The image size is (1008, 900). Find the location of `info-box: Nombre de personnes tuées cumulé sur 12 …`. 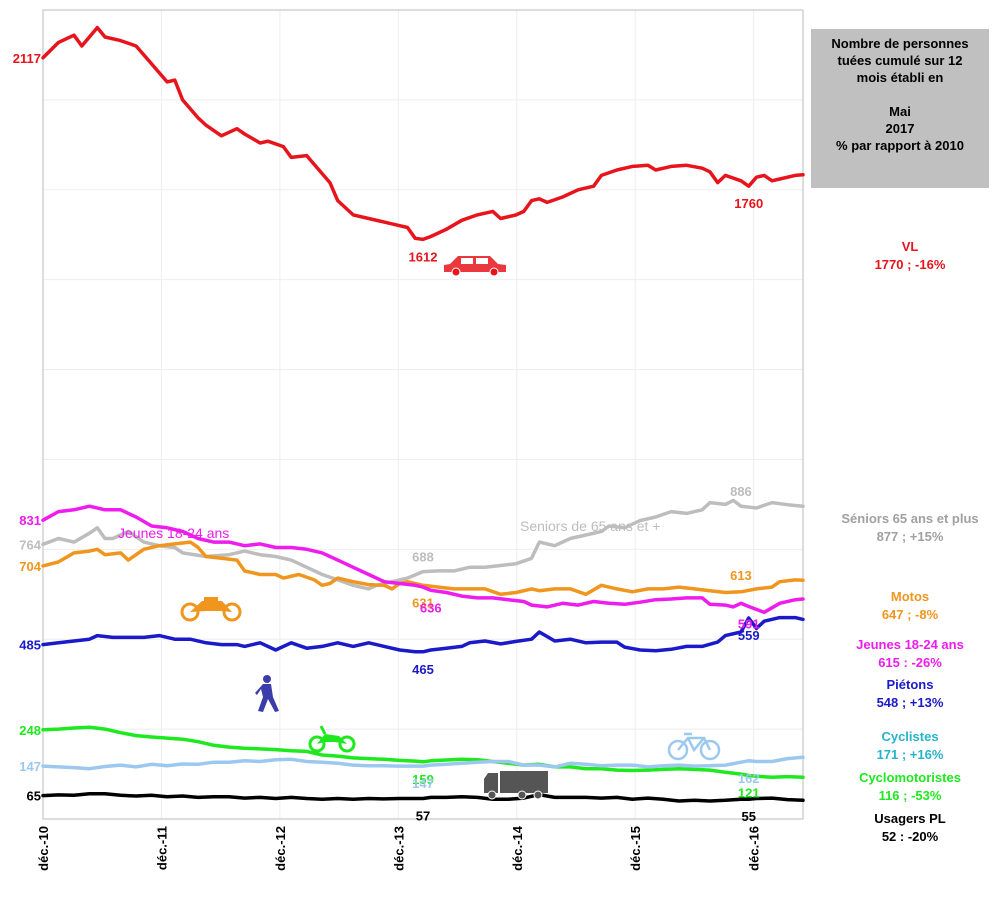

info-box: Nombre de personnes tuées cumulé sur 12 … is located at coordinates (900, 108).